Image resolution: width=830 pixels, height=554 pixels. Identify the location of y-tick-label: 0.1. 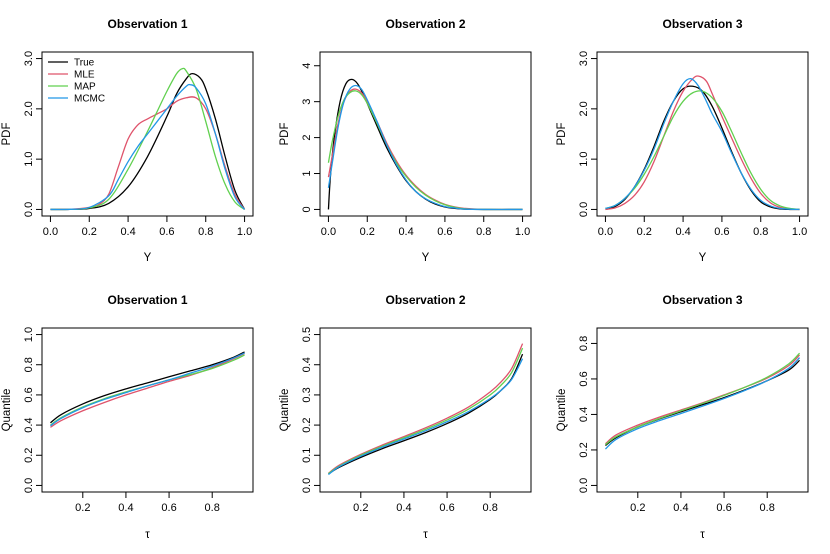
(307, 455).